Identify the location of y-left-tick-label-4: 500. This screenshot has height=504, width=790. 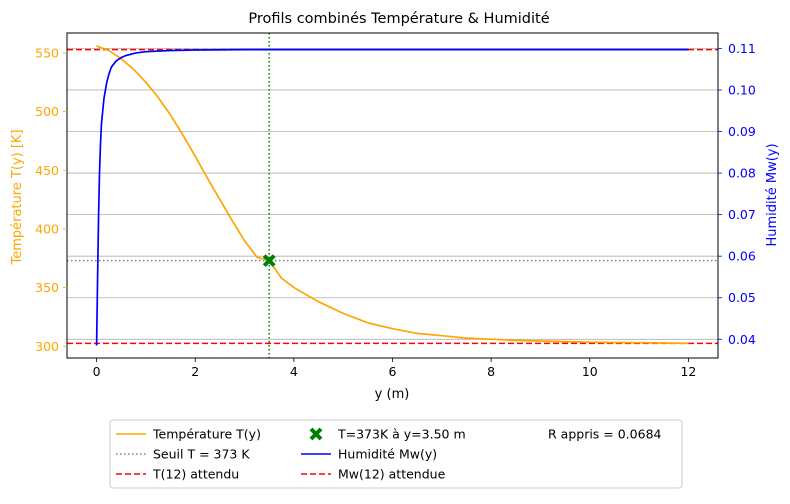
(47, 111).